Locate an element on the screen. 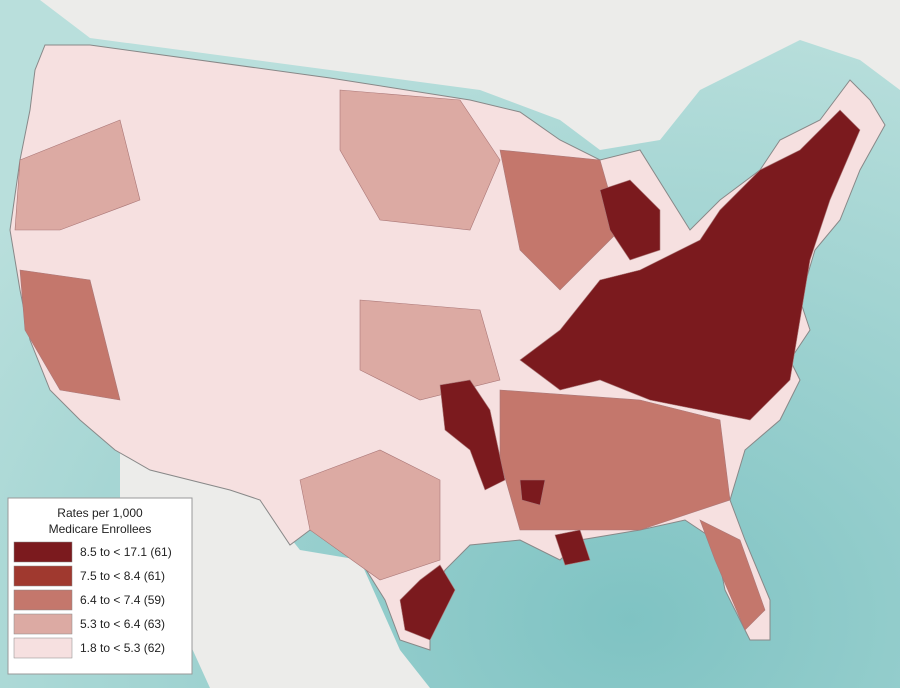 The height and width of the screenshot is (688, 900). legend-title: Medicare Enrollees is located at coordinates (100, 529).